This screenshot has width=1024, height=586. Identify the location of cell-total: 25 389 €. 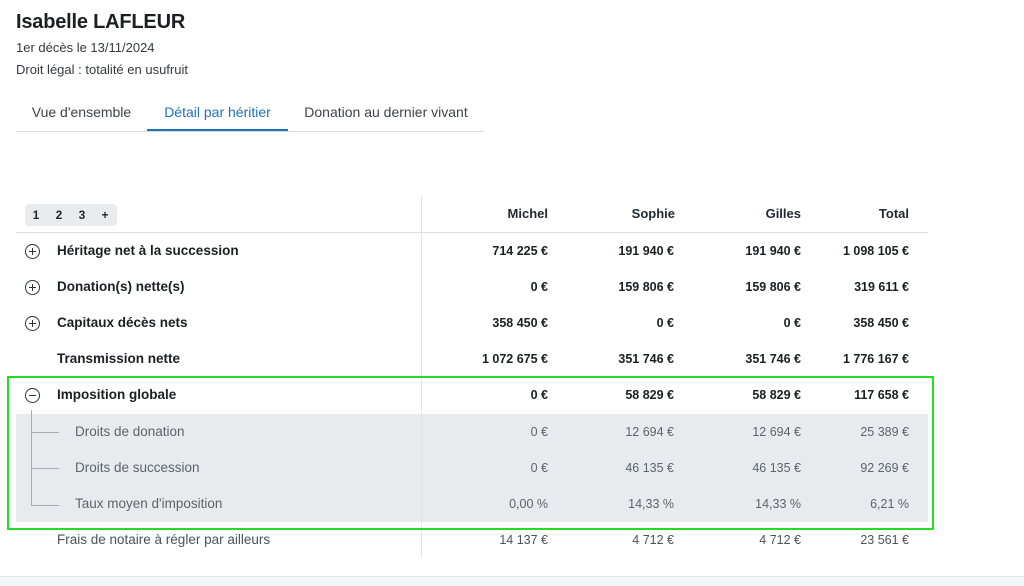
(884, 432).